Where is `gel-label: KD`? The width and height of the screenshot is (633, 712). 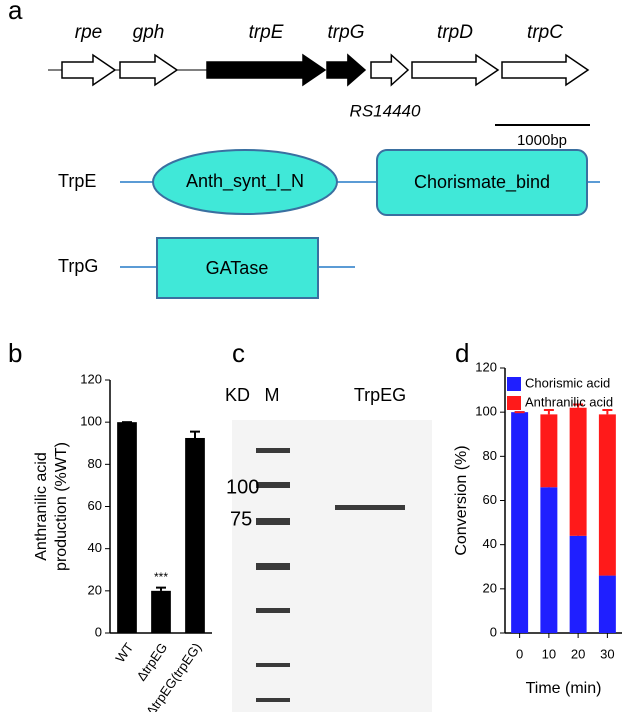 gel-label: KD is located at coordinates (237, 395).